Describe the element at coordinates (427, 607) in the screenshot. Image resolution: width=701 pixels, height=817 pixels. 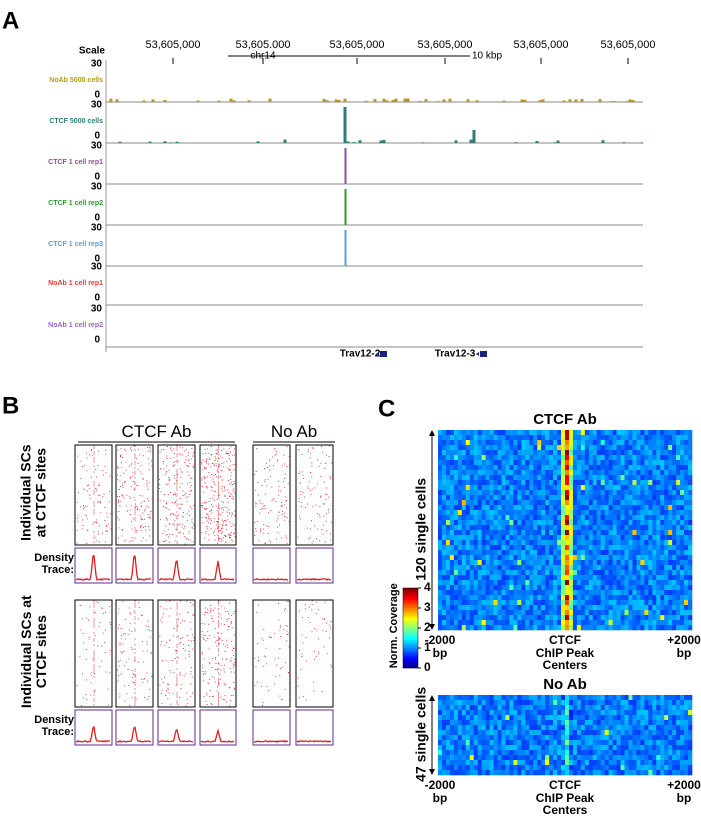
I see `colorbar-tick-label: 3` at that location.